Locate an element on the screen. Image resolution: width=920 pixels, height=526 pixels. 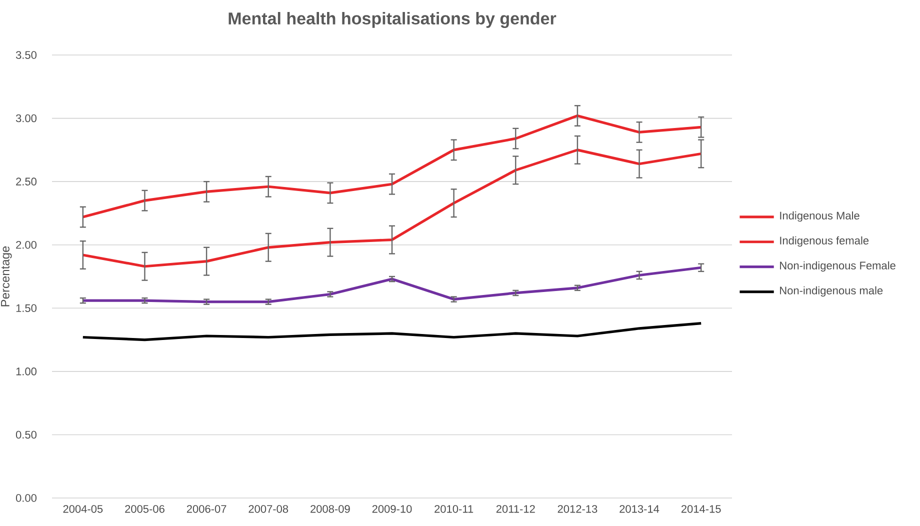
legend-label: Non-indigenous Female is located at coordinates (838, 266).